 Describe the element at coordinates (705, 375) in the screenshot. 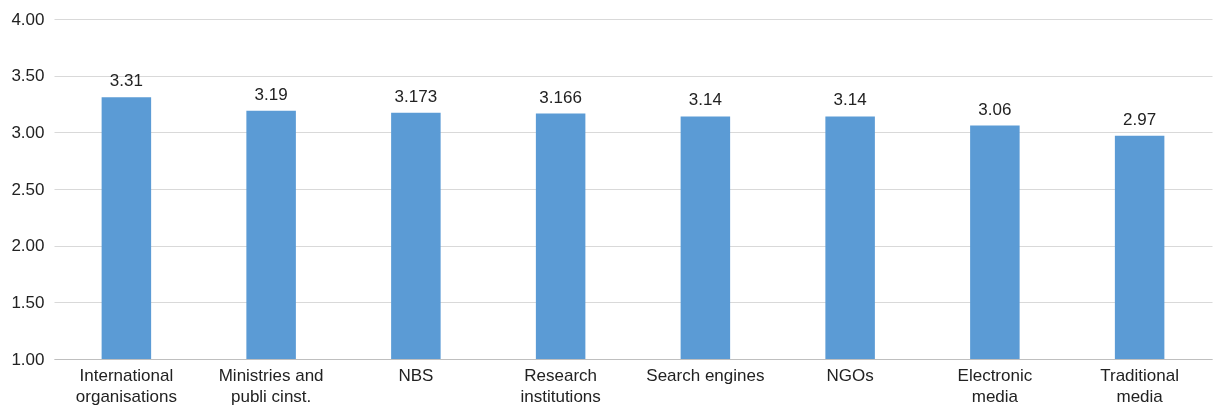

I see `x-tick-label: Search engines` at that location.